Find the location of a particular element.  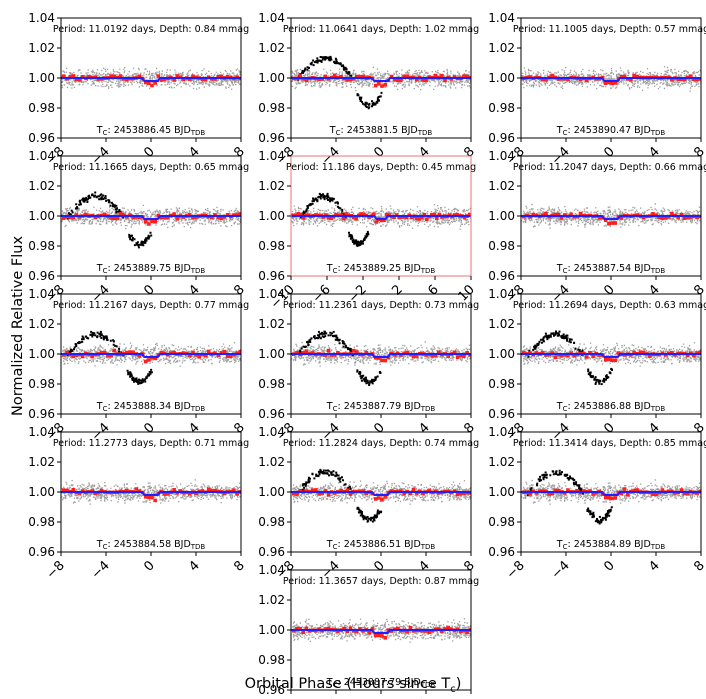

x-tick-label: −4 is located at coordinates (101, 570).